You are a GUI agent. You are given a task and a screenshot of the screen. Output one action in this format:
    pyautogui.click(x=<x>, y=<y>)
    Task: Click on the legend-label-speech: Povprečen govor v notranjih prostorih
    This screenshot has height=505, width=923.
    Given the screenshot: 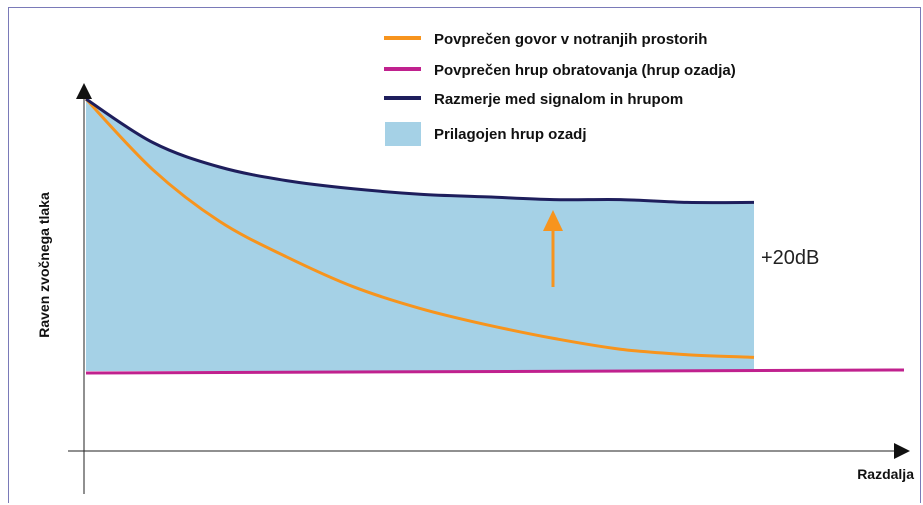 What is the action you would take?
    pyautogui.click(x=570, y=39)
    